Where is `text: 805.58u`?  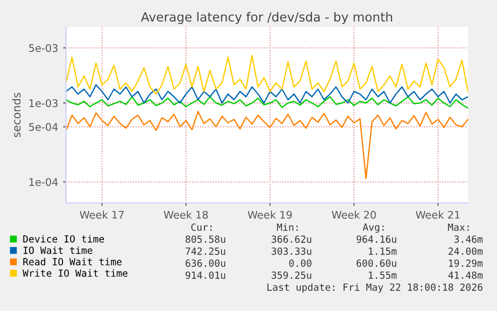 text: 805.58u is located at coordinates (206, 239).